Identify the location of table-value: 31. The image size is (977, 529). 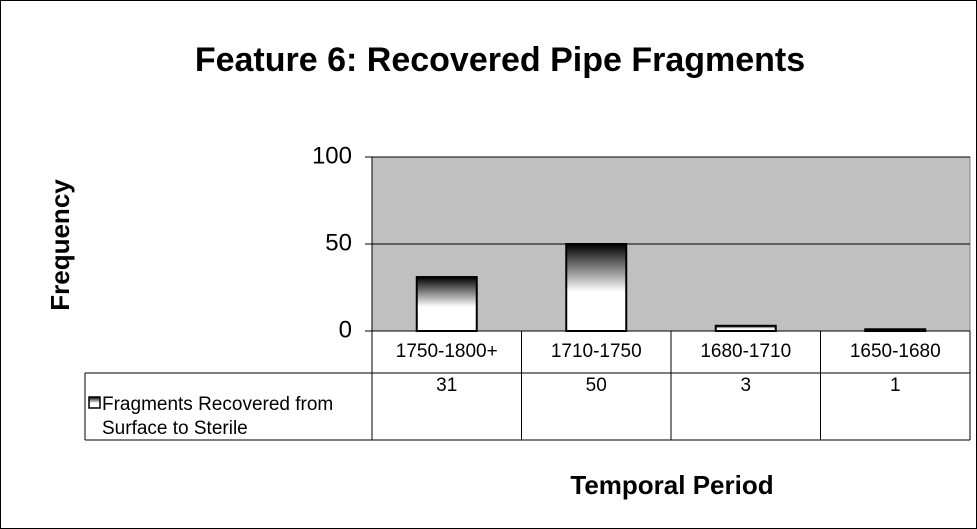
(446, 385).